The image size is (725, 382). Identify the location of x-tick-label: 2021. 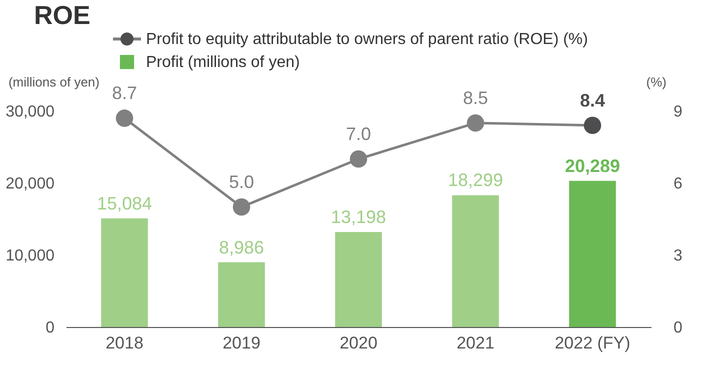
(475, 343).